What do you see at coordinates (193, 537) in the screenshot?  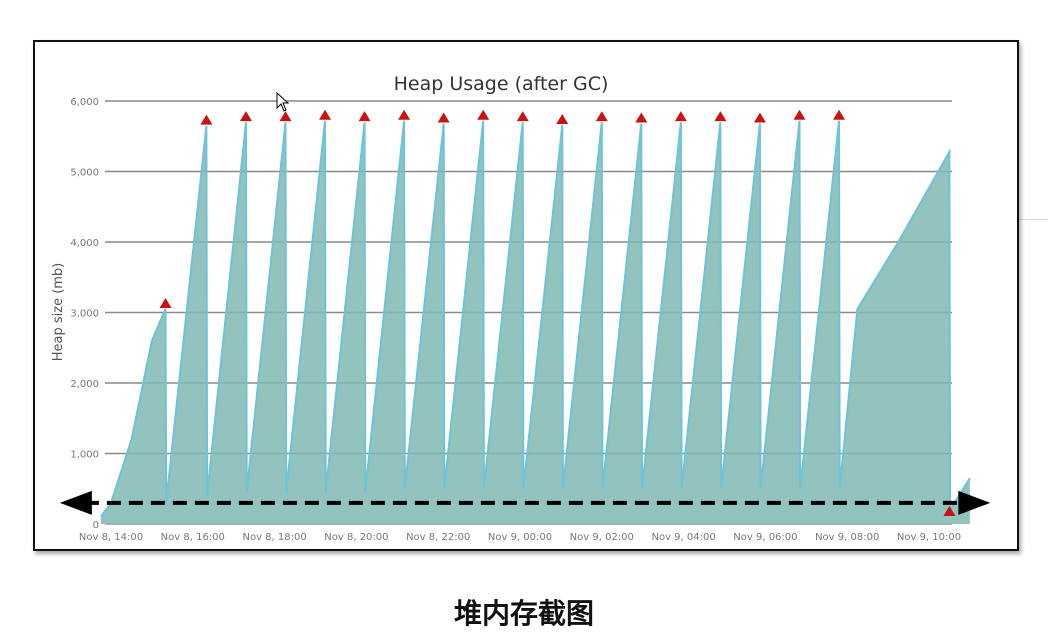 I see `x-tick-label: Nov 8, 16:00` at bounding box center [193, 537].